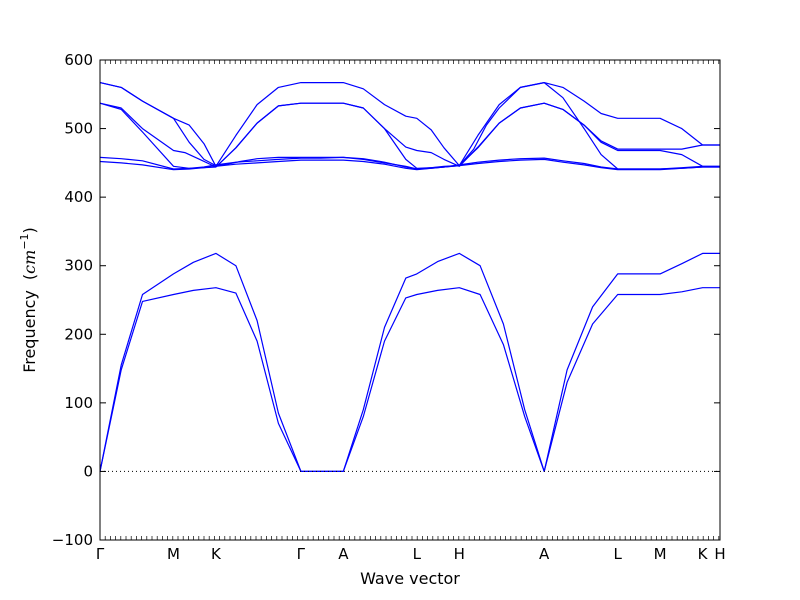 This screenshot has width=800, height=600. What do you see at coordinates (78, 197) in the screenshot?
I see `y-tick-label: 400` at bounding box center [78, 197].